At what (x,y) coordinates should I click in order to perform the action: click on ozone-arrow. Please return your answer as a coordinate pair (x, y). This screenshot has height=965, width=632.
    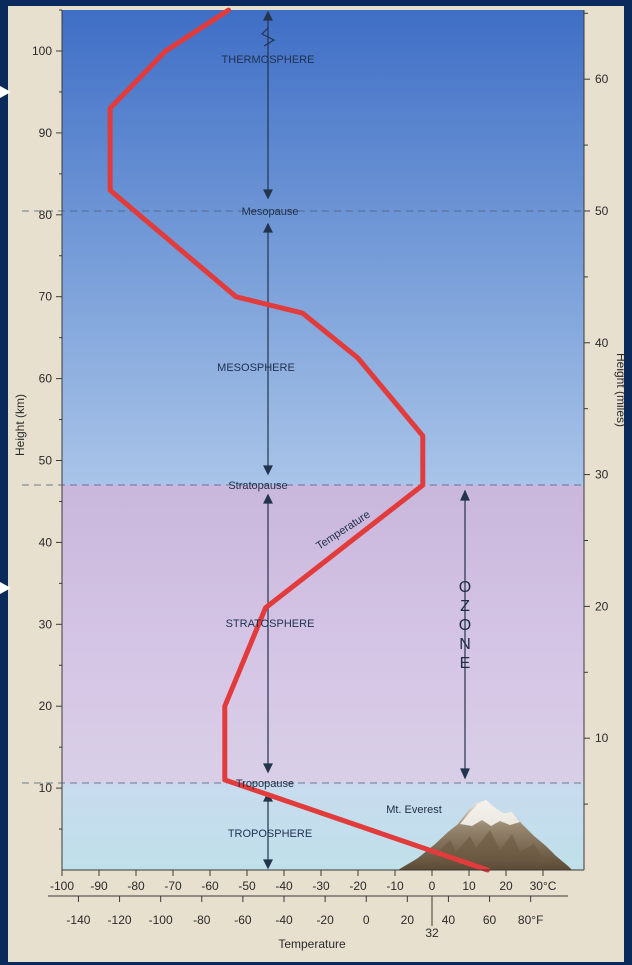
    Looking at the image, I should click on (465, 634).